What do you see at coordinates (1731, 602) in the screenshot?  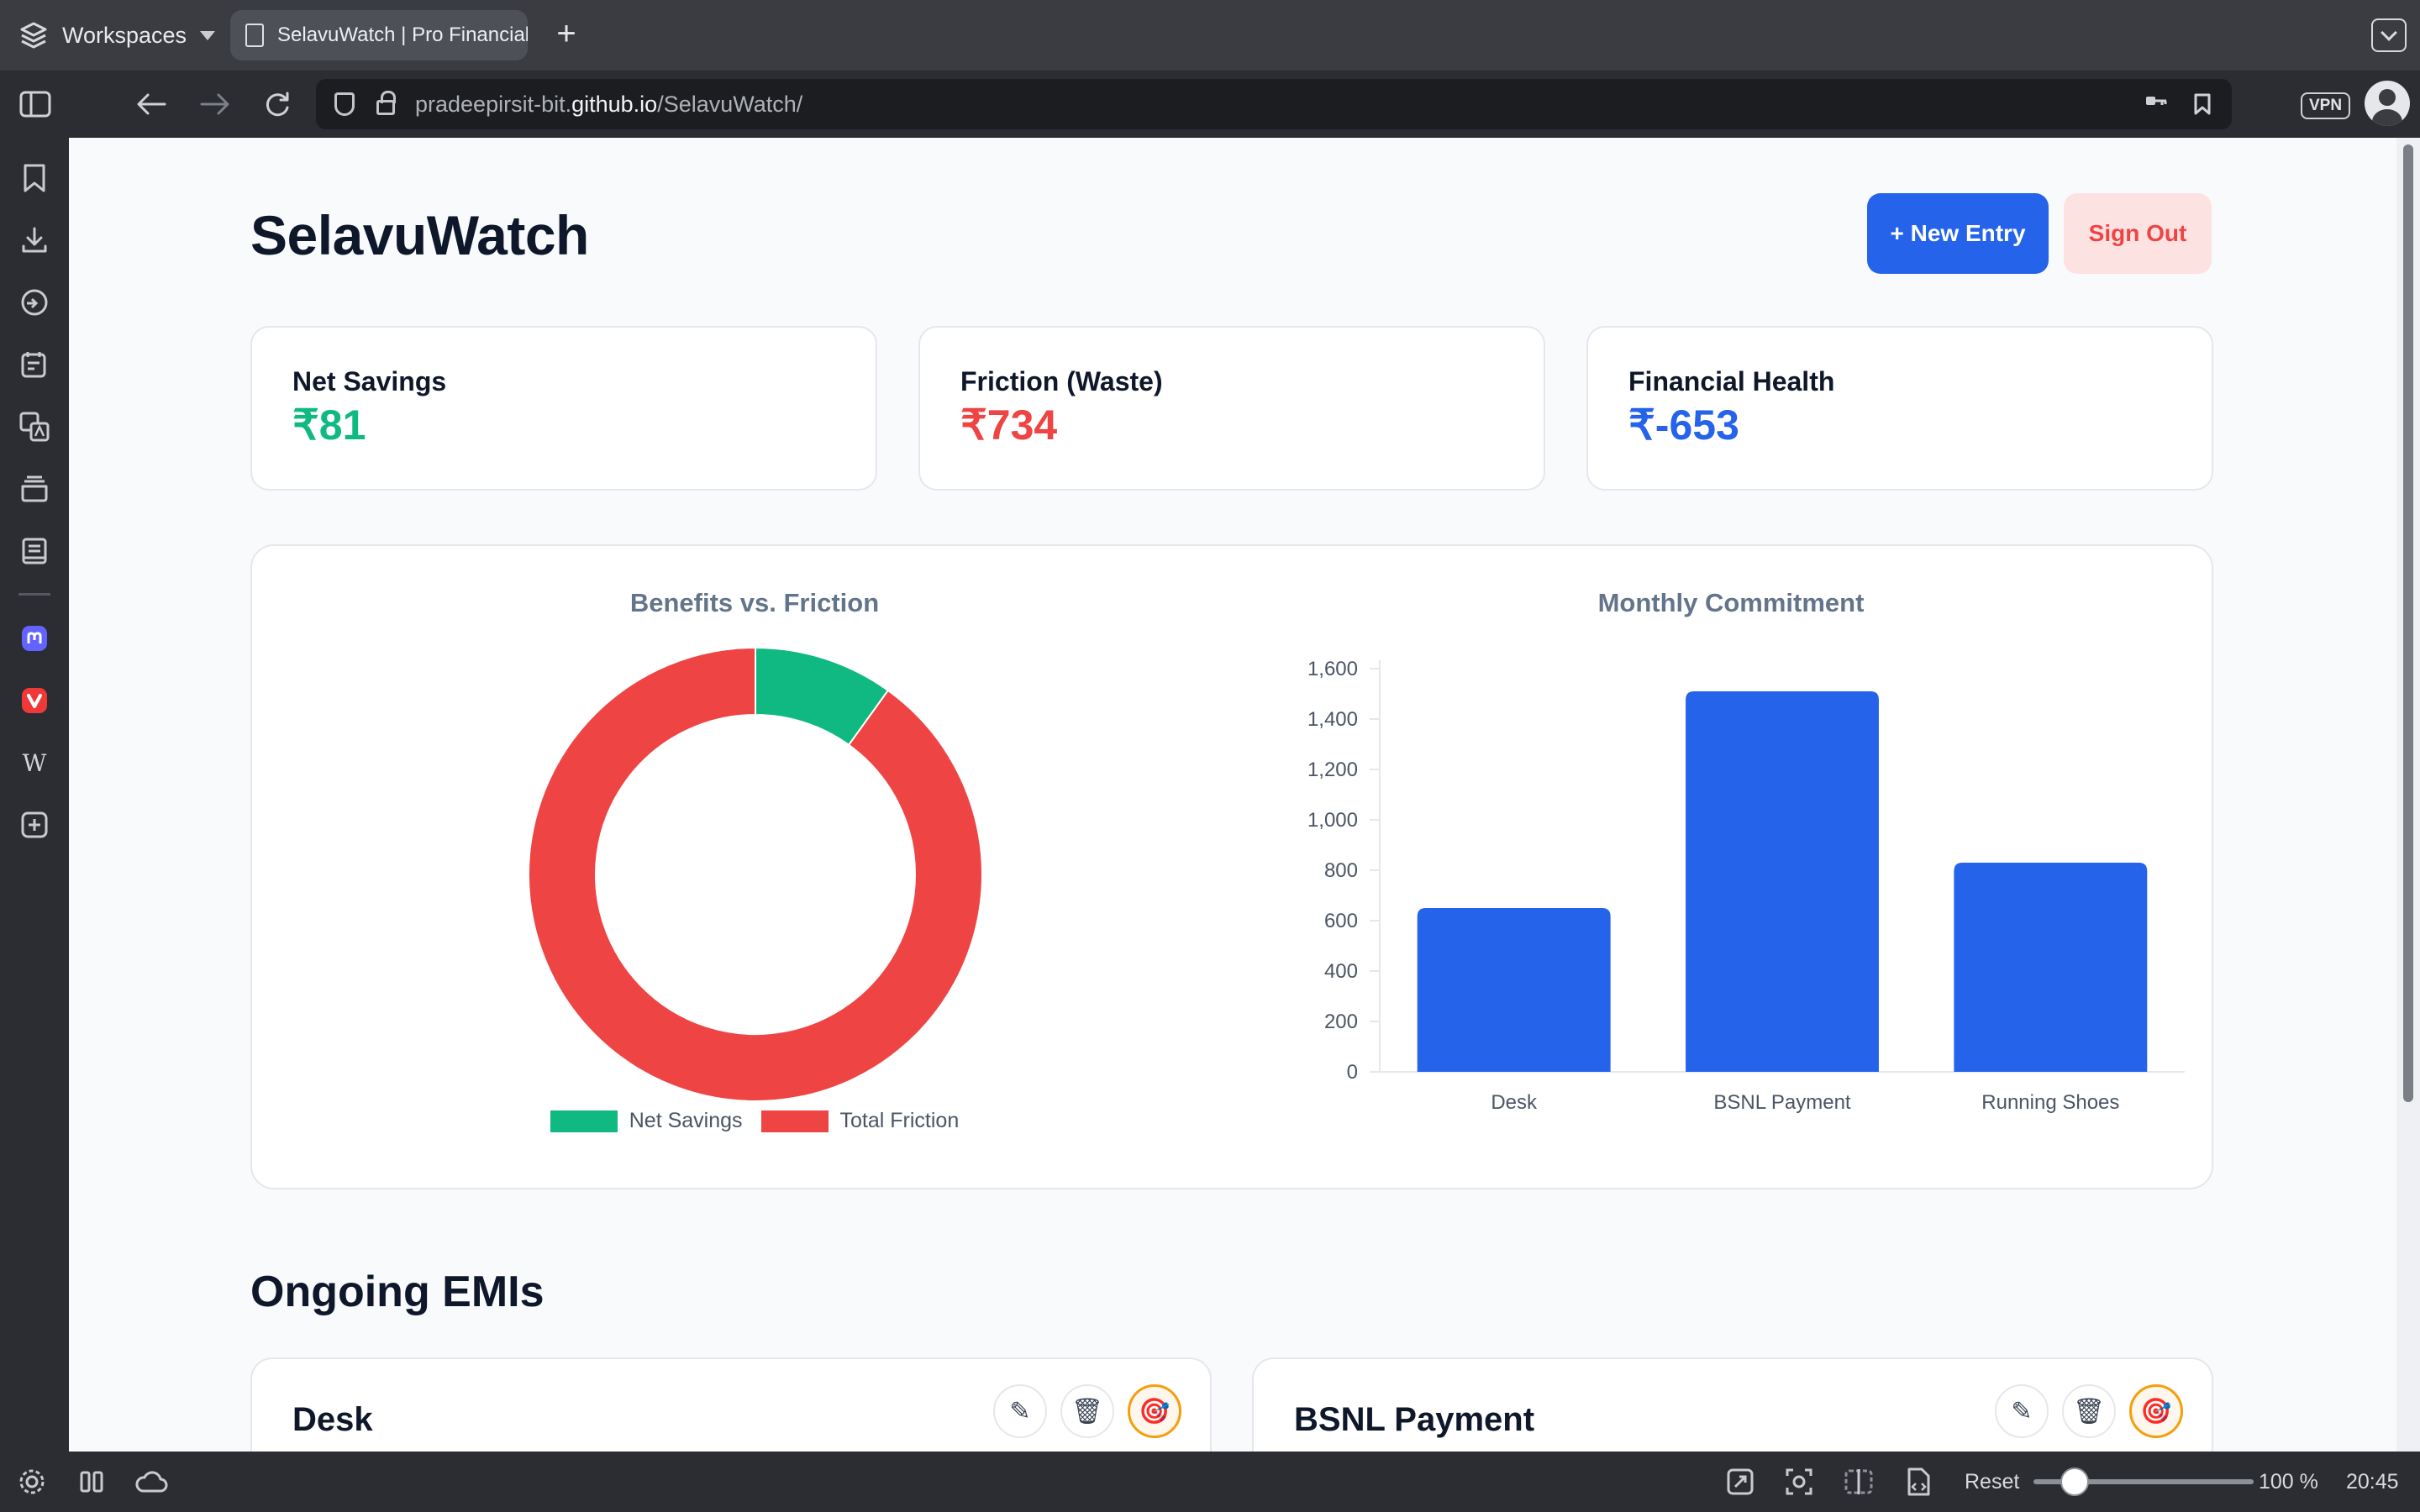 I see `bar-chart-title: Monthly Commitment` at bounding box center [1731, 602].